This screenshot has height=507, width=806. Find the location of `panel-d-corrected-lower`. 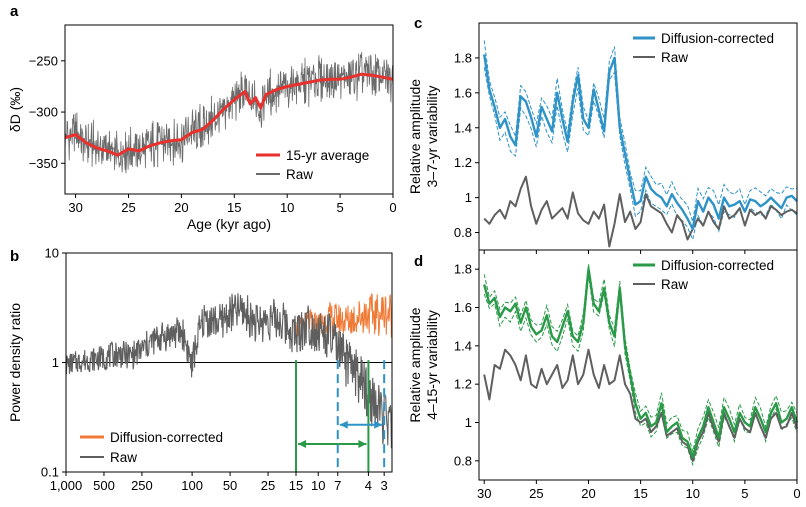

panel-d-corrected-lower is located at coordinates (640, 370).